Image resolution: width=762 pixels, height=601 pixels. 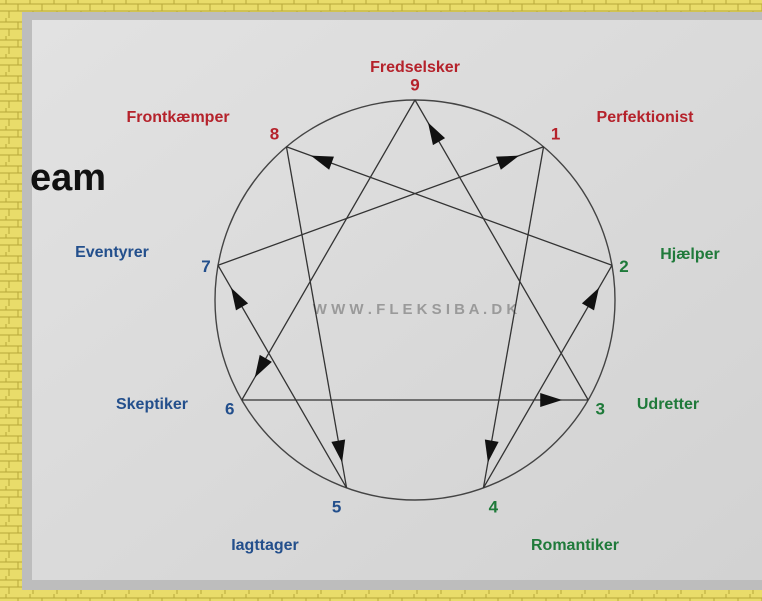 I want to click on node-number: 9, so click(x=414, y=84).